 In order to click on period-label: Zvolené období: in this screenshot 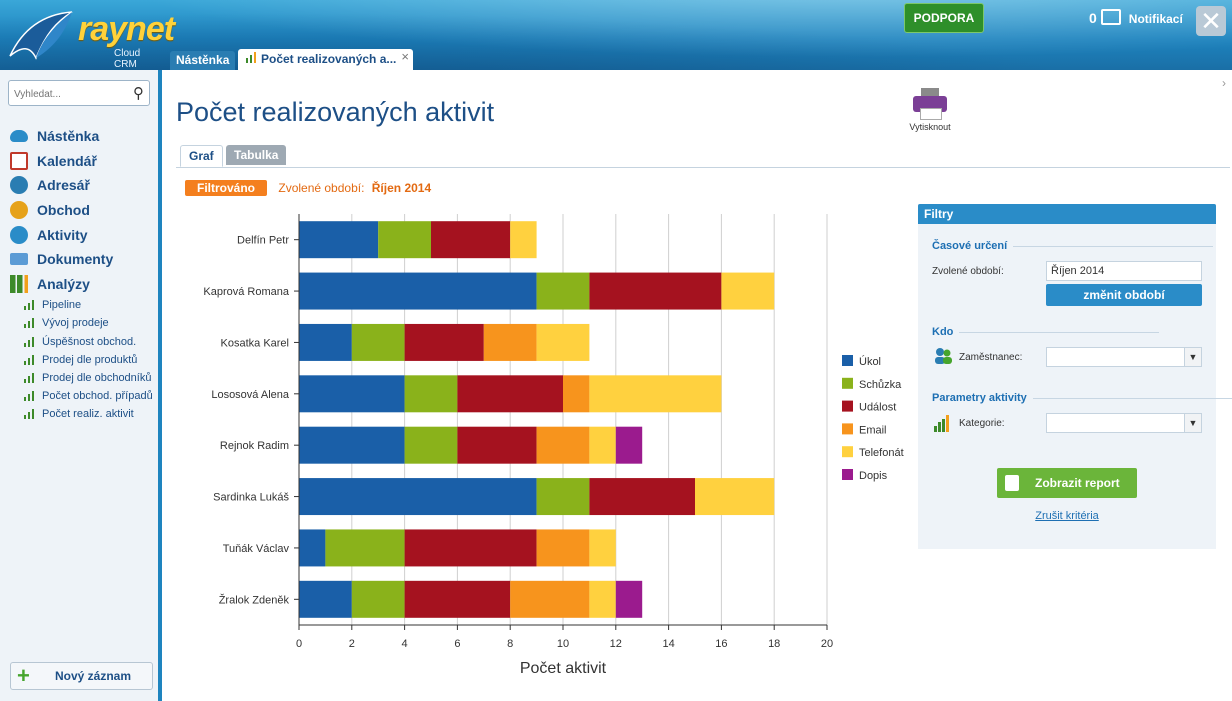, I will do `click(321, 188)`.